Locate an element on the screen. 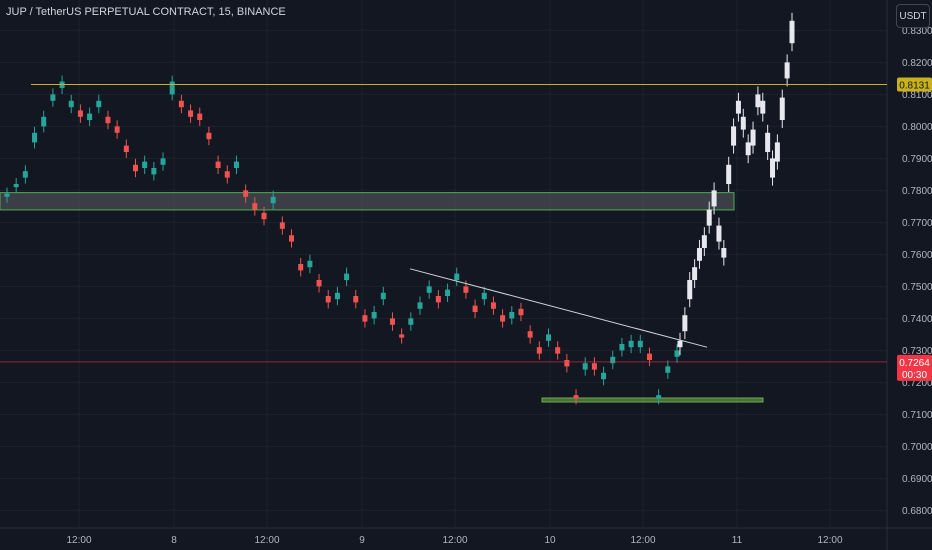 Image resolution: width=932 pixels, height=550 pixels. y-tick-label: 0.8300 is located at coordinates (917, 31).